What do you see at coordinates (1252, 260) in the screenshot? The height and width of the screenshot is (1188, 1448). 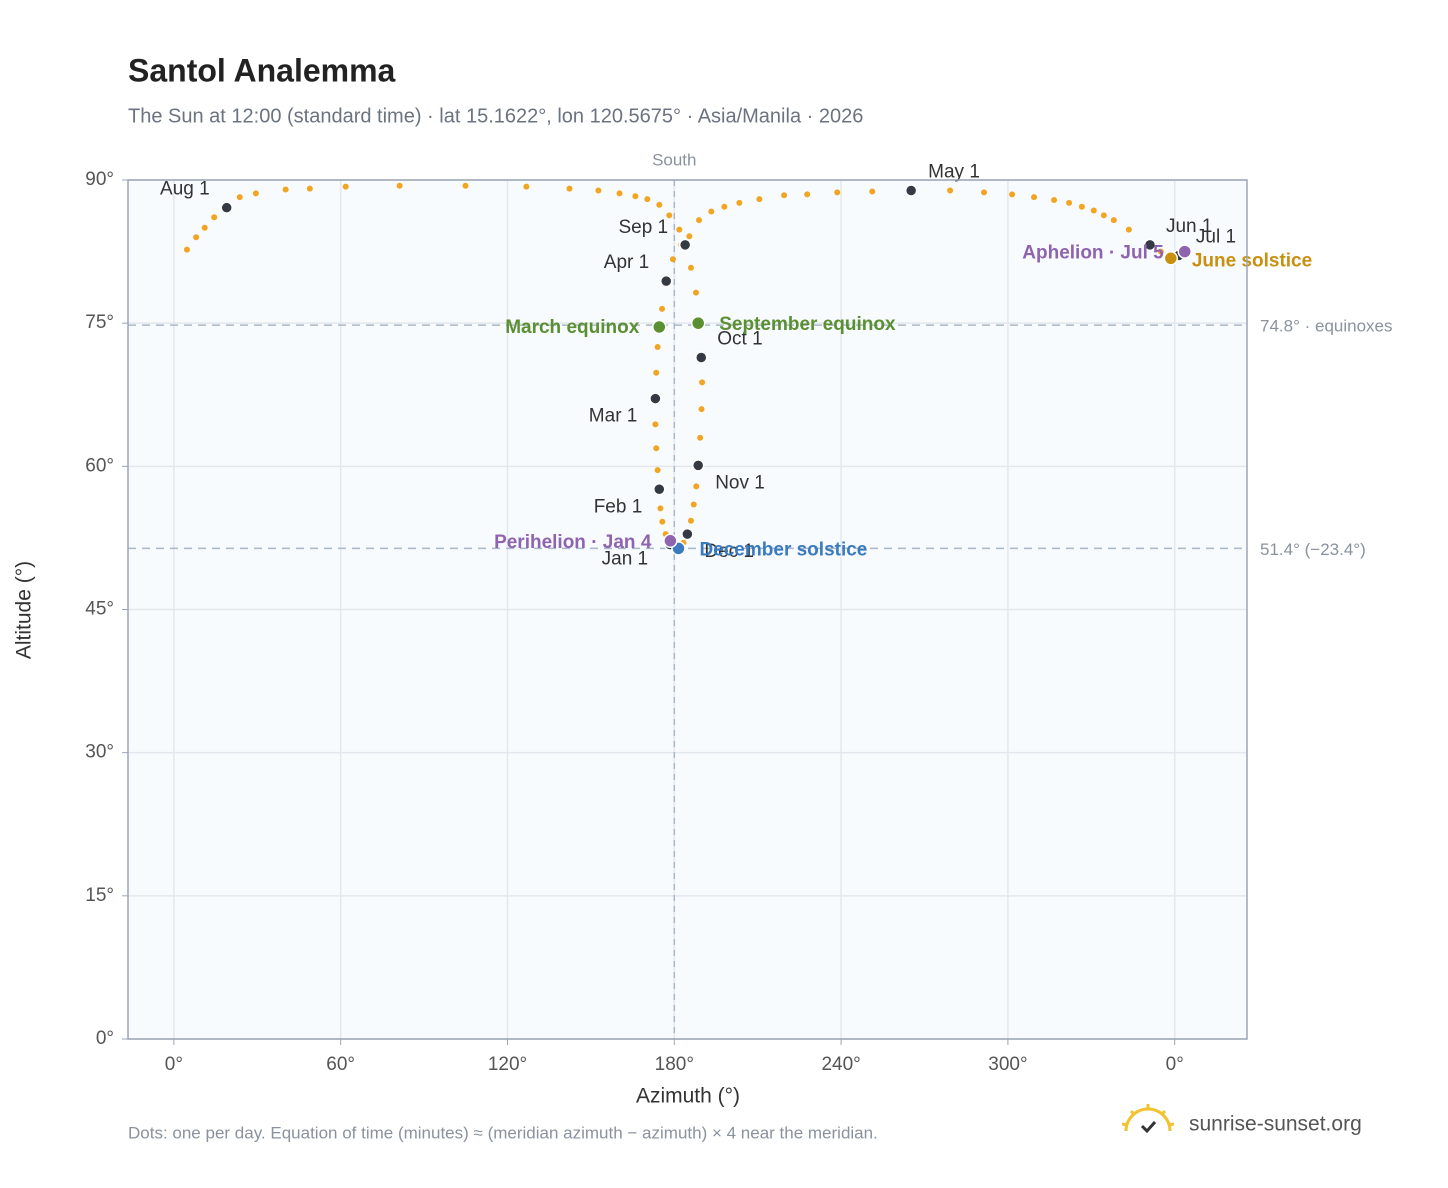 I see `event-label: June solstice` at bounding box center [1252, 260].